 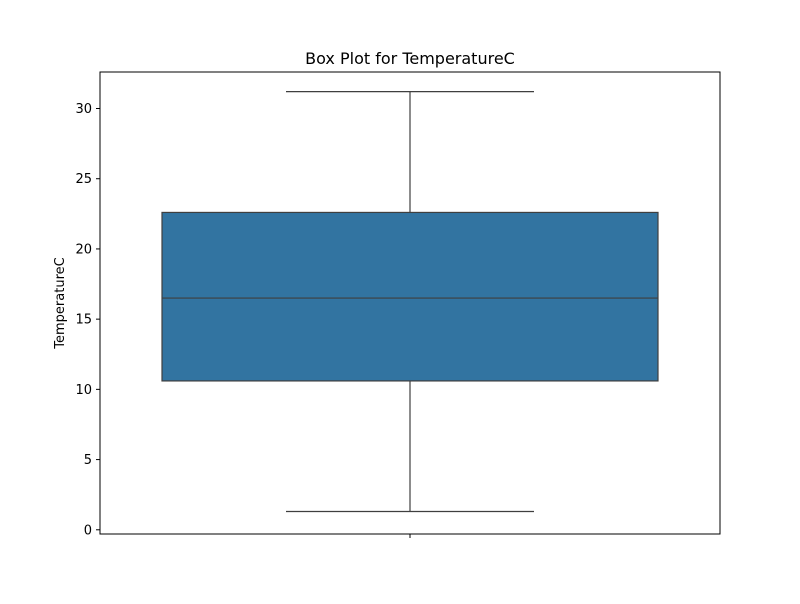 I want to click on y-tick-label: 25, so click(x=83, y=179).